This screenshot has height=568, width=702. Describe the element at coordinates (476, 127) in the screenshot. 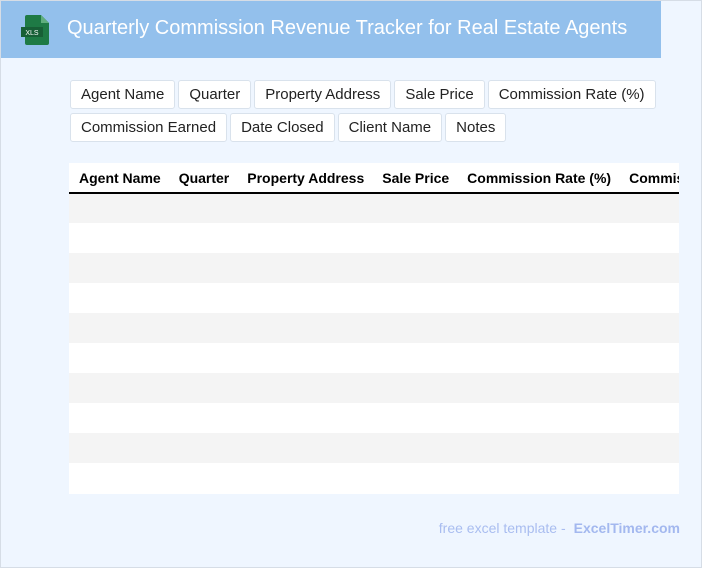

I see `field-chip: Notes` at that location.